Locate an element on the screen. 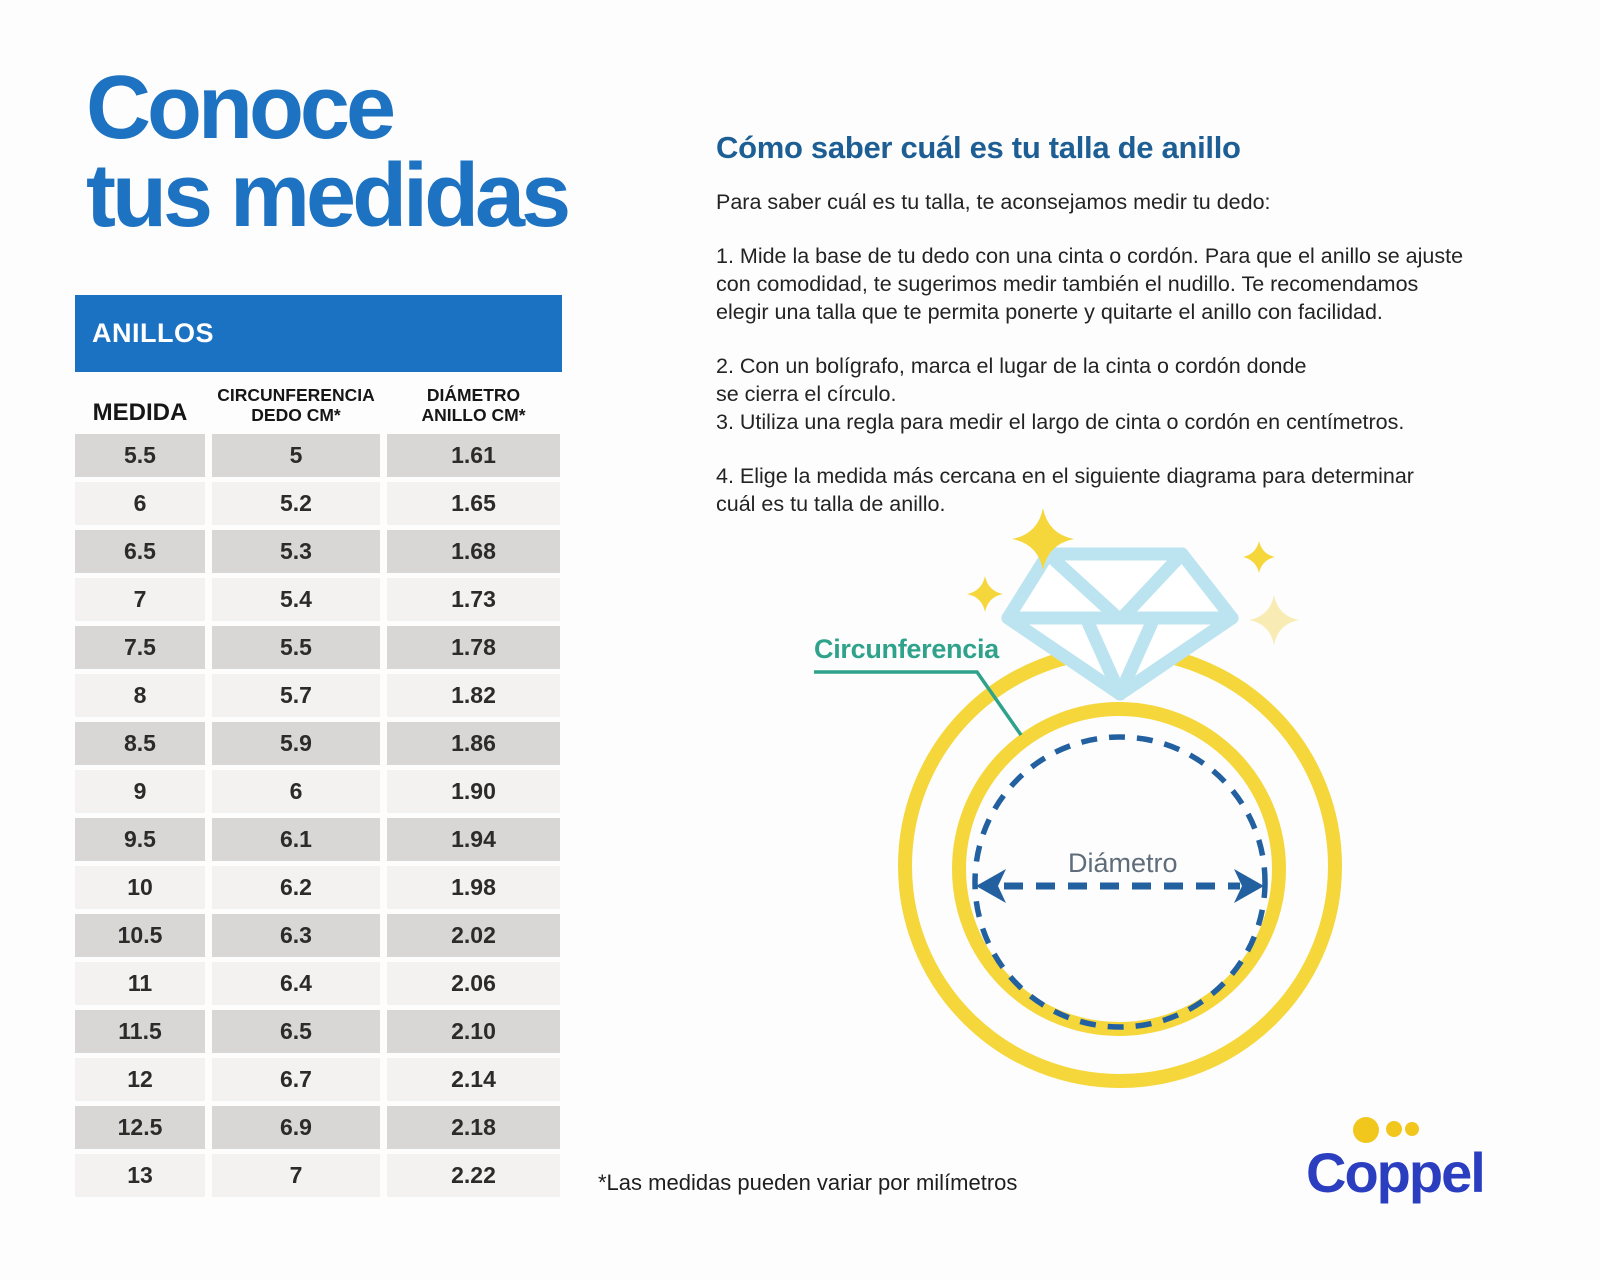 Image resolution: width=1600 pixels, height=1280 pixels. table-cell: 12.5 is located at coordinates (140, 1127).